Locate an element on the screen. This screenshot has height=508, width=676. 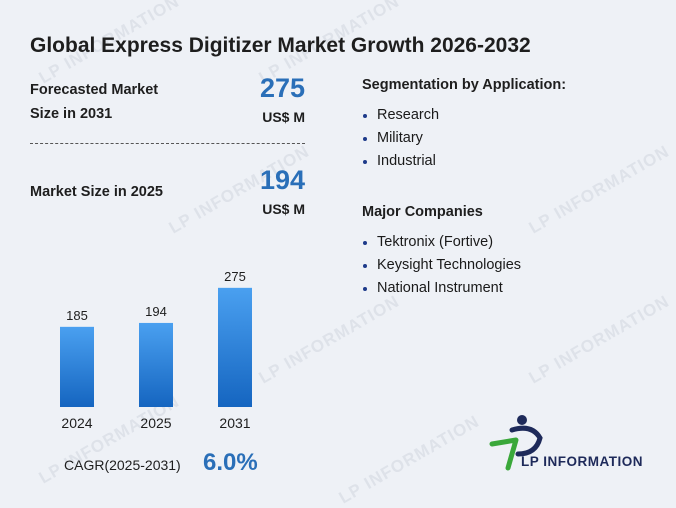
x-tick-label: 2024 is located at coordinates (76, 423).